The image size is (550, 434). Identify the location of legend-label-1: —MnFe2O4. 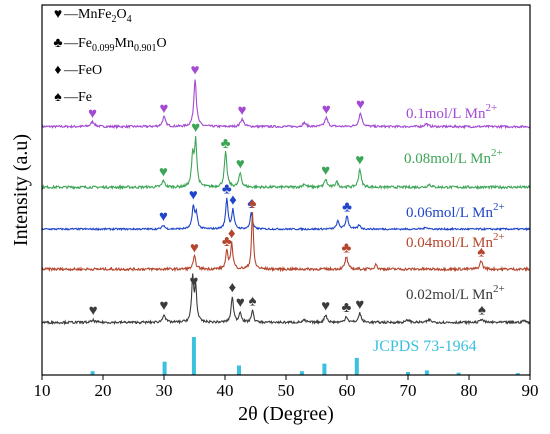
(97, 16).